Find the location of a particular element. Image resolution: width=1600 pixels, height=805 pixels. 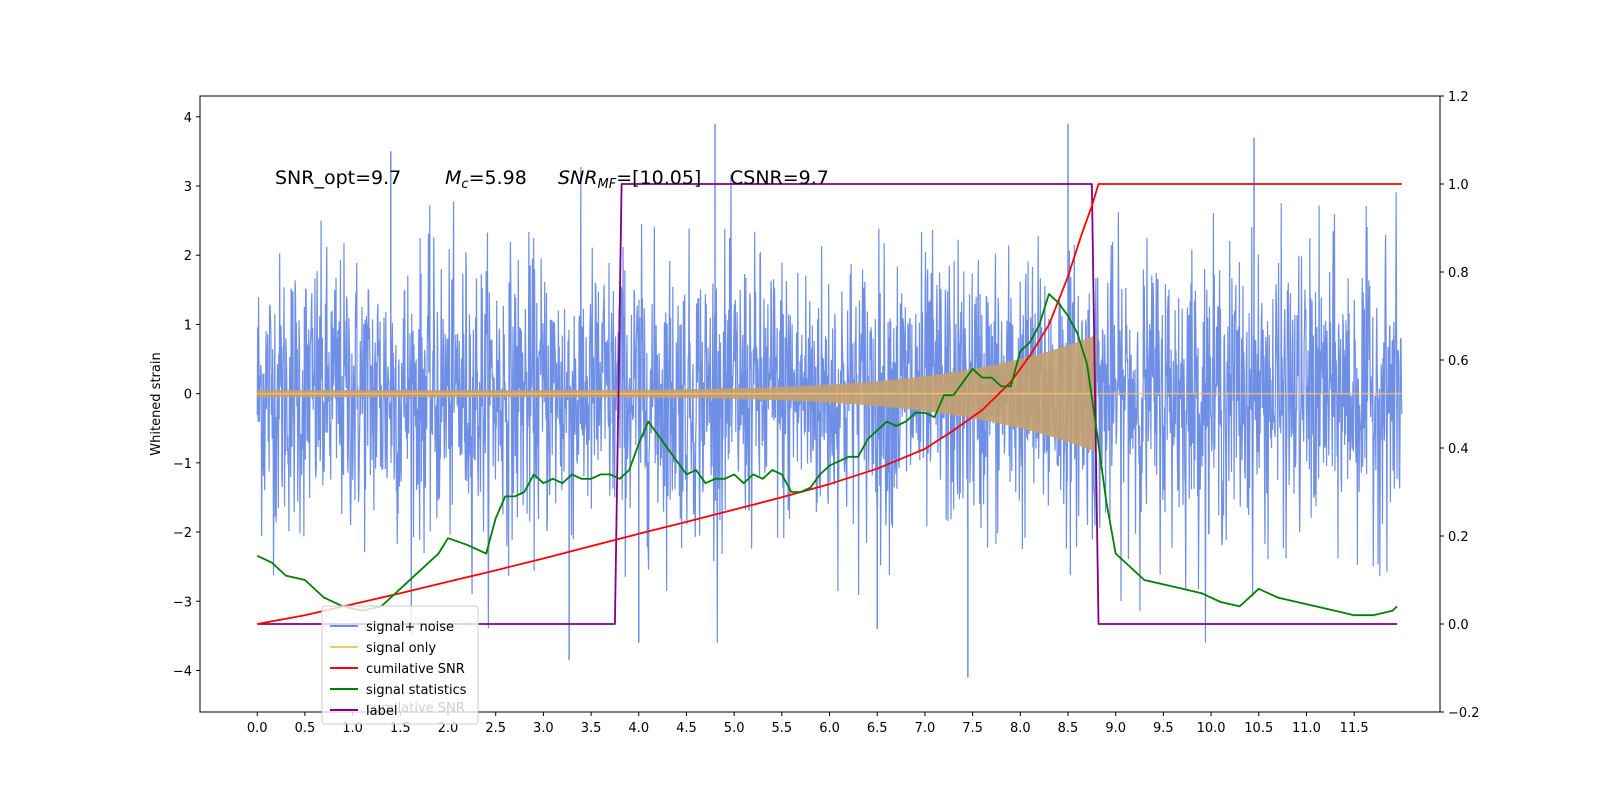

y-left-tick-label: 1 is located at coordinates (188, 325).